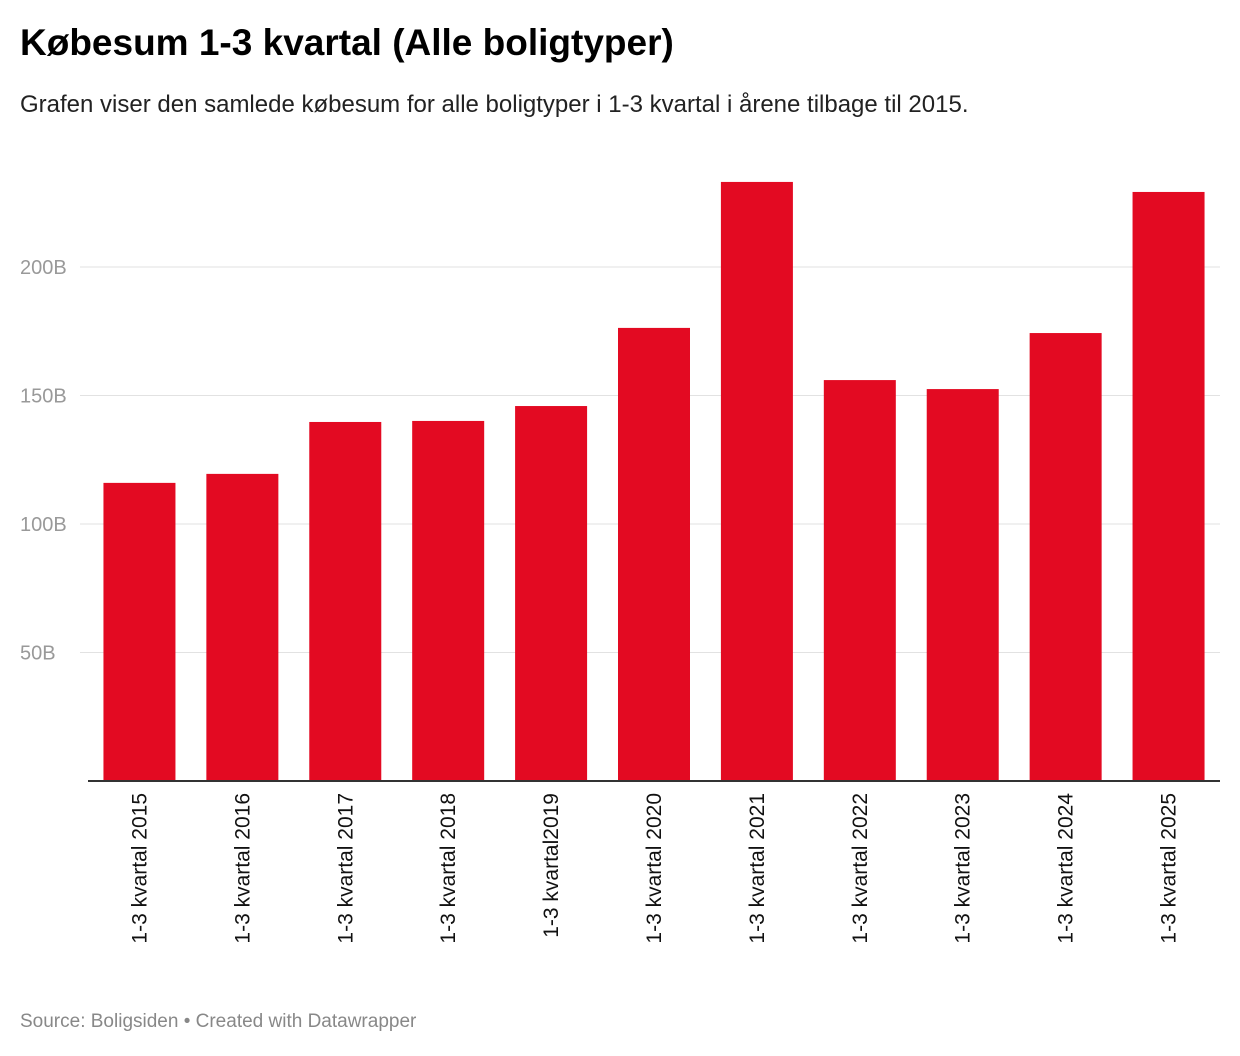  I want to click on y-tick-label: 50B, so click(38, 654).